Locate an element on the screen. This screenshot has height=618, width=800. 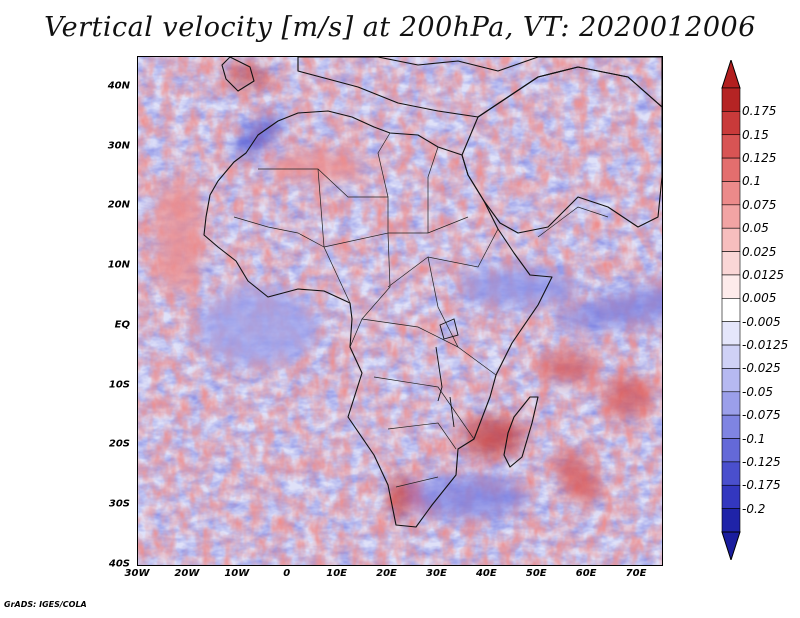
colorbar-tick-label: 0.125 is located at coordinates (759, 158).